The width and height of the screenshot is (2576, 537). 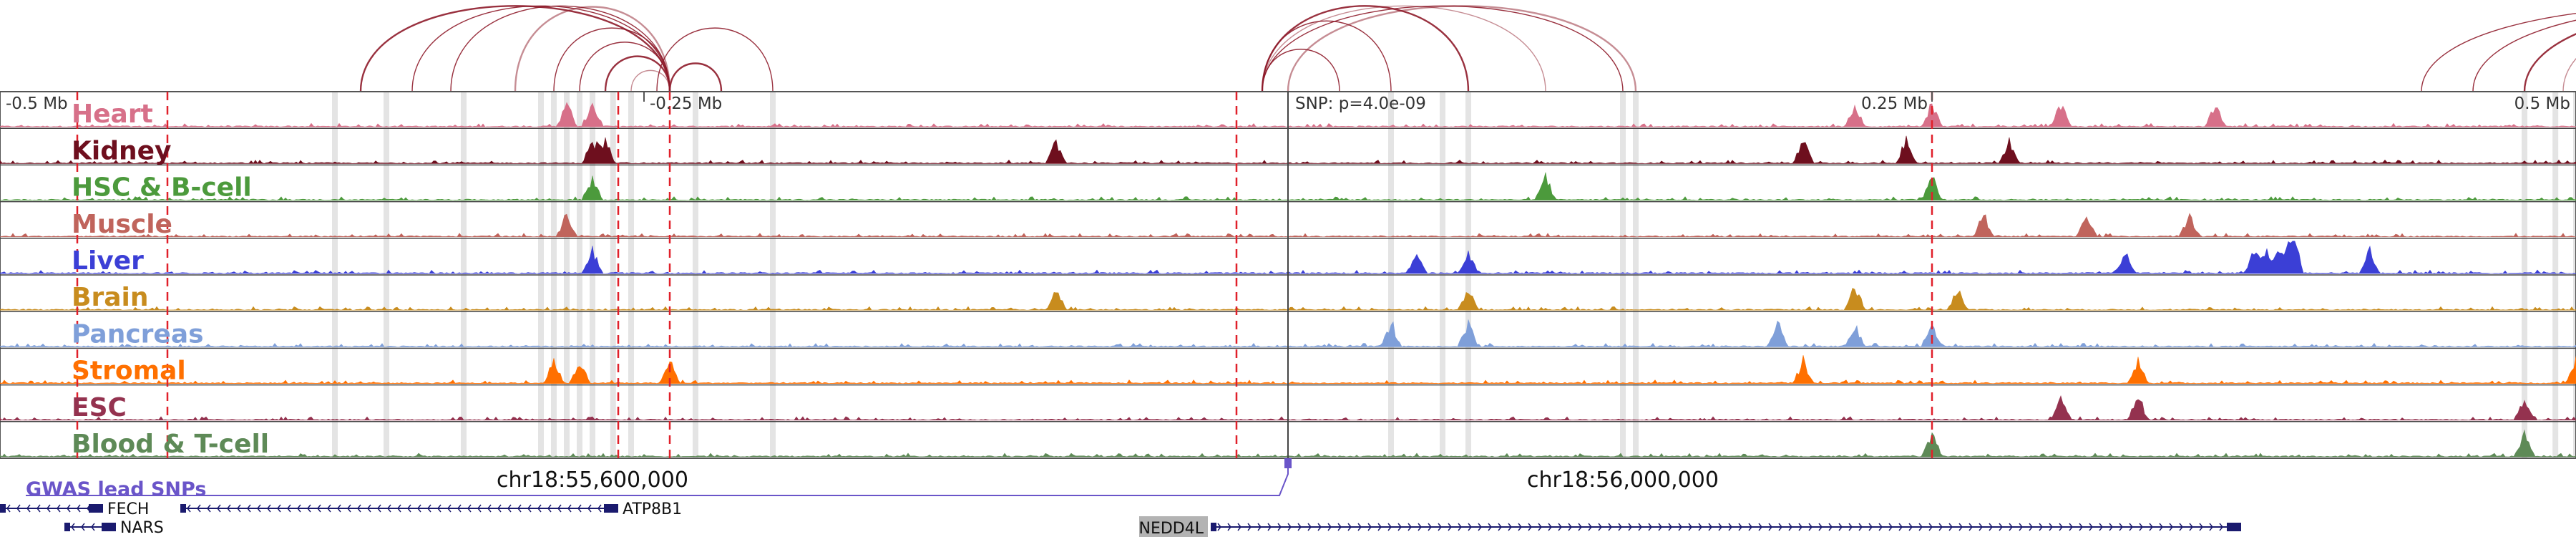 I want to click on gwas-snp-marker, so click(x=1288, y=463).